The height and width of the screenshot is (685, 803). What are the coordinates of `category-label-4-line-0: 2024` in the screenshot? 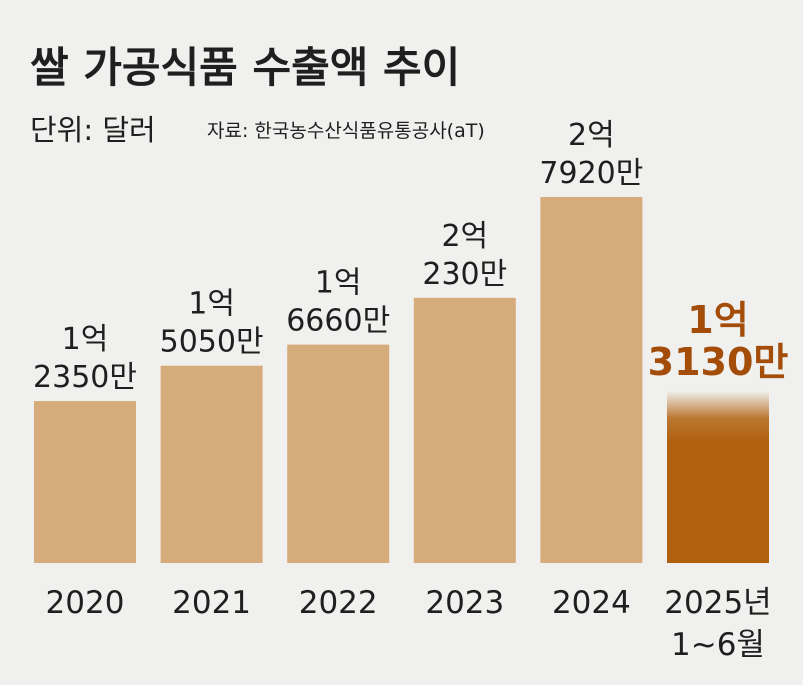 It's located at (591, 603).